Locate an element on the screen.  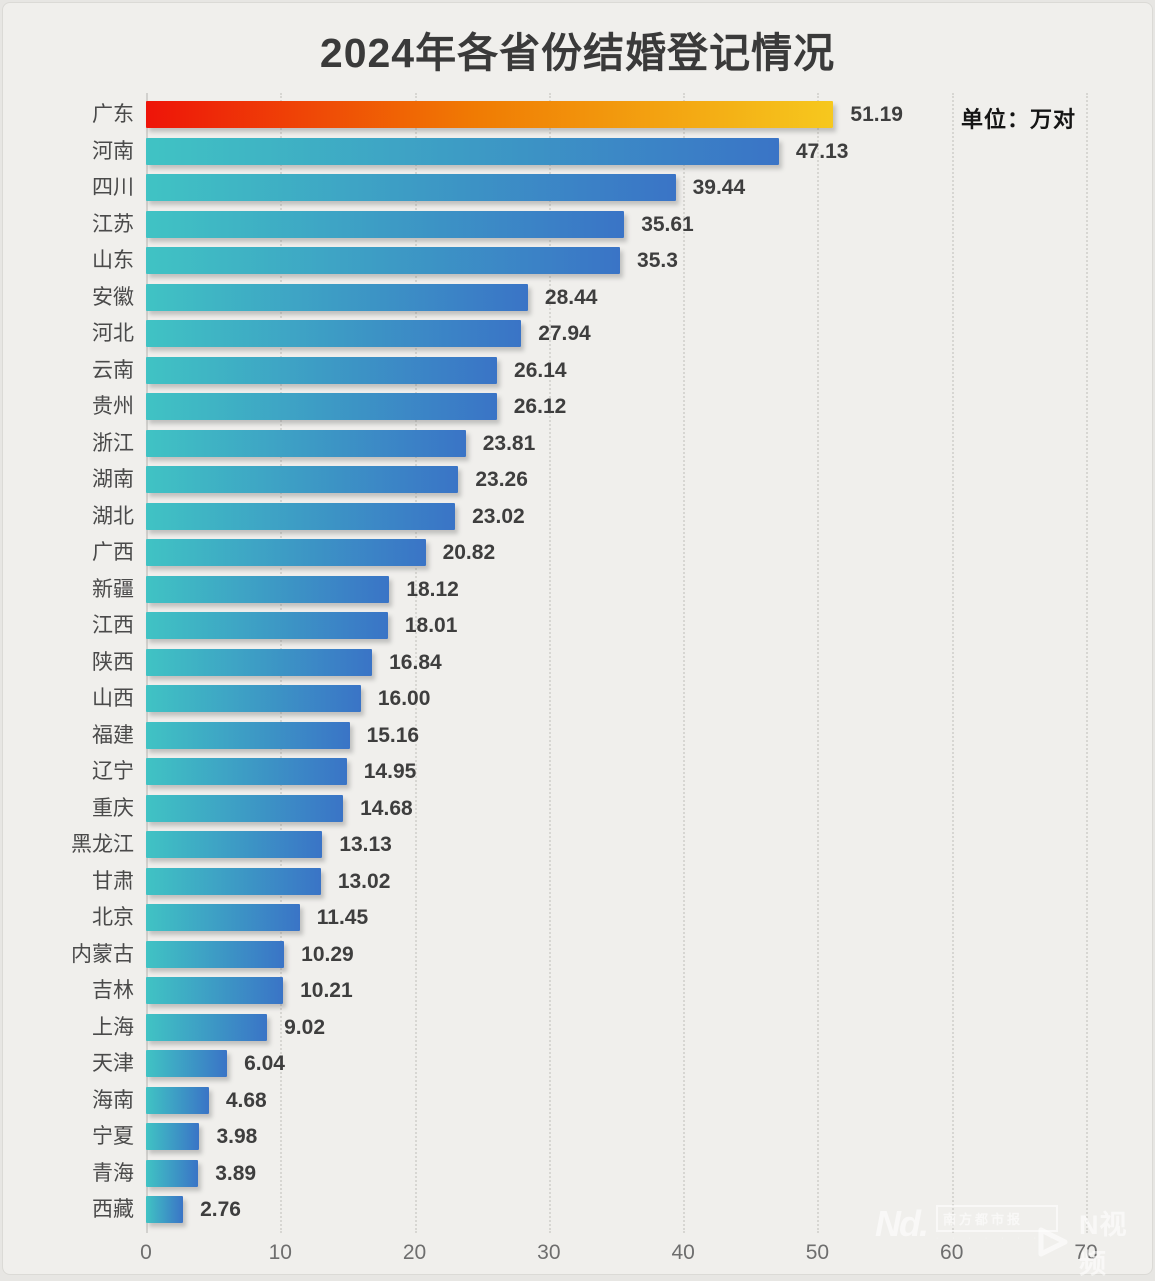
category-label: 北京 is located at coordinates (113, 917).